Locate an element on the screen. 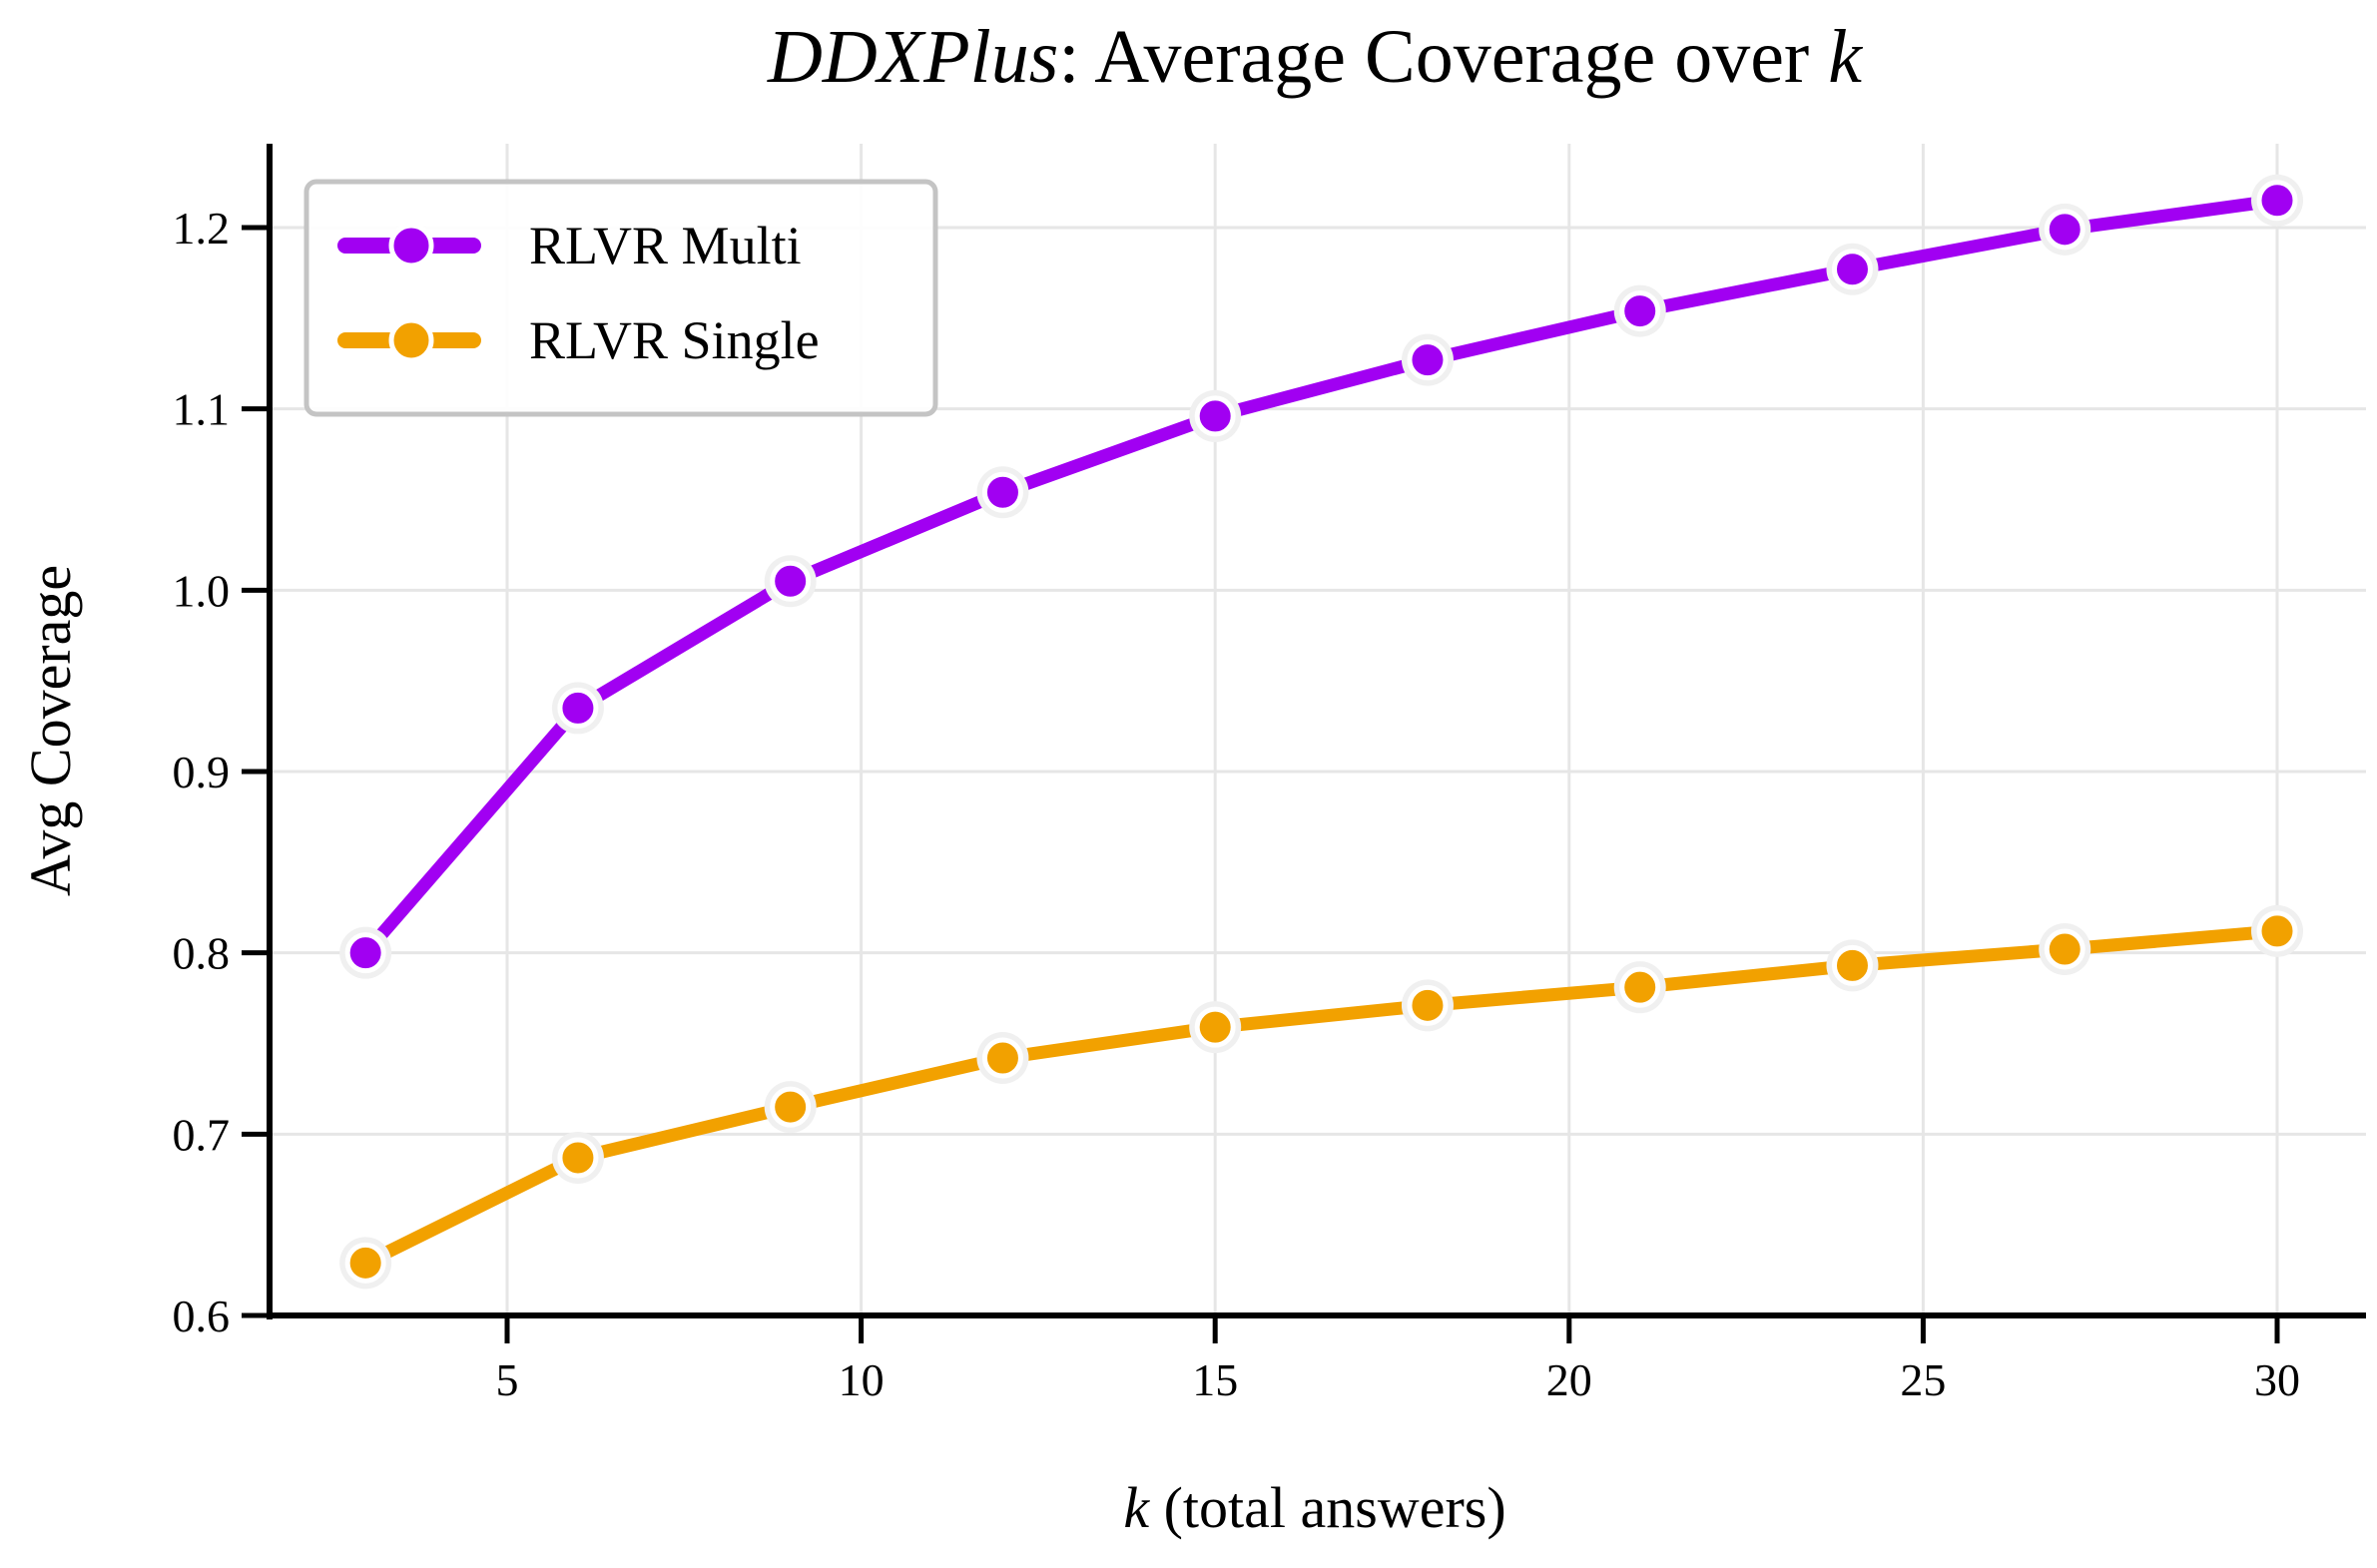  y-tick-label: 1.1 is located at coordinates (202, 409).